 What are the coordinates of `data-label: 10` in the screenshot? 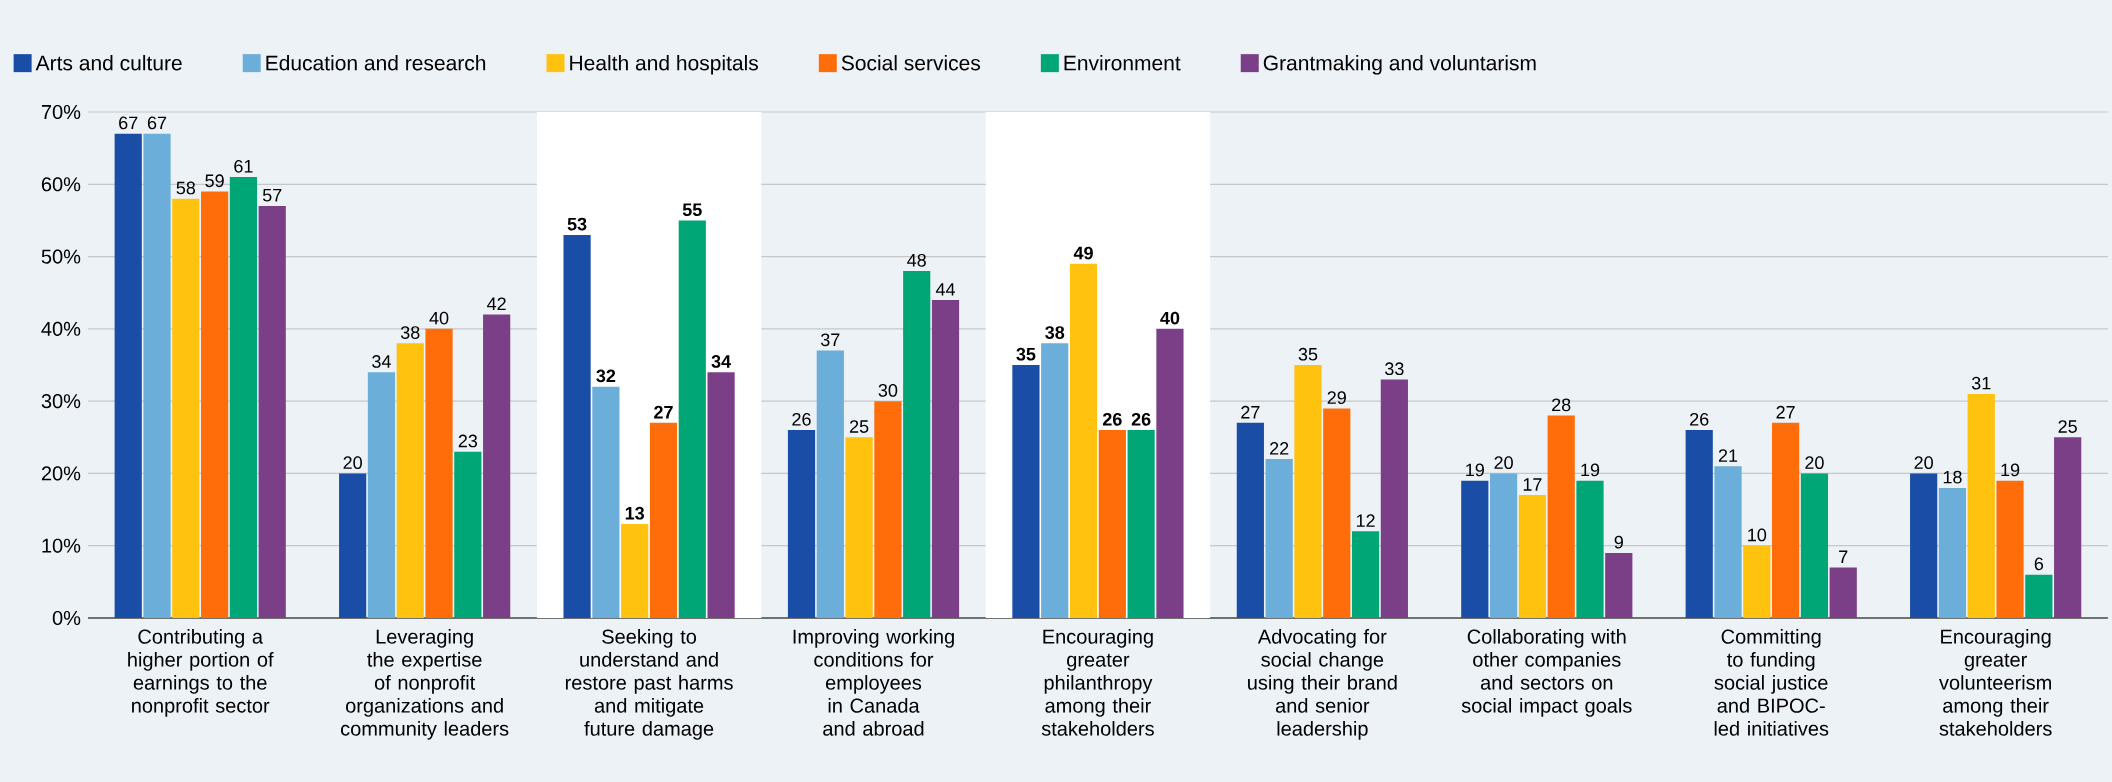 It's located at (1757, 535).